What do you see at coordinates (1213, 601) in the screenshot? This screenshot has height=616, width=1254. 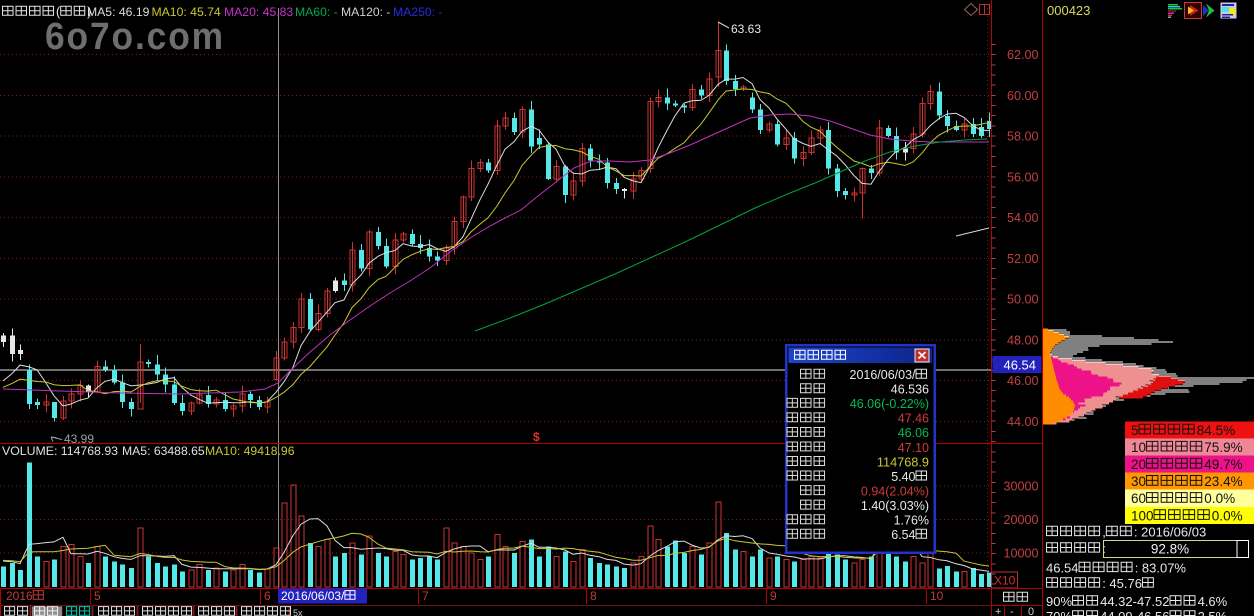 I see `svg-text: 4.6%` at bounding box center [1213, 601].